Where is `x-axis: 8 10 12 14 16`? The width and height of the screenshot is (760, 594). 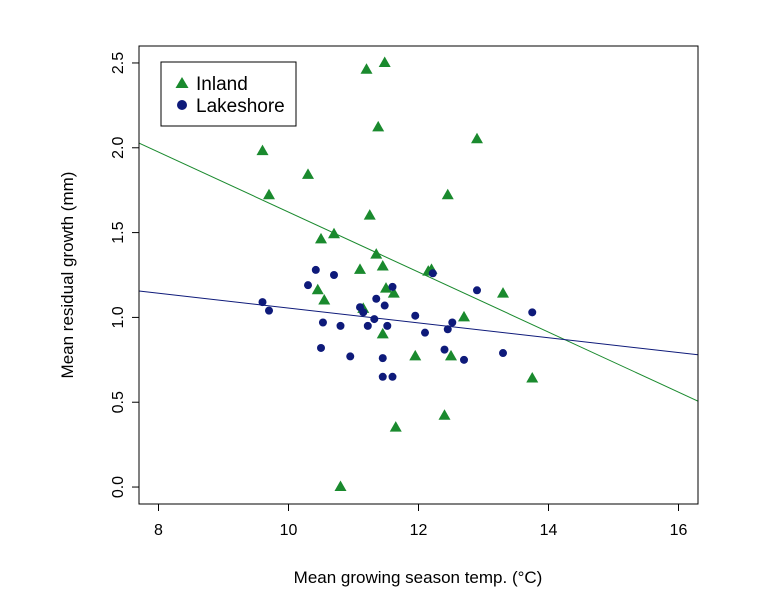
x-axis: 8 10 12 14 16 is located at coordinates (421, 521).